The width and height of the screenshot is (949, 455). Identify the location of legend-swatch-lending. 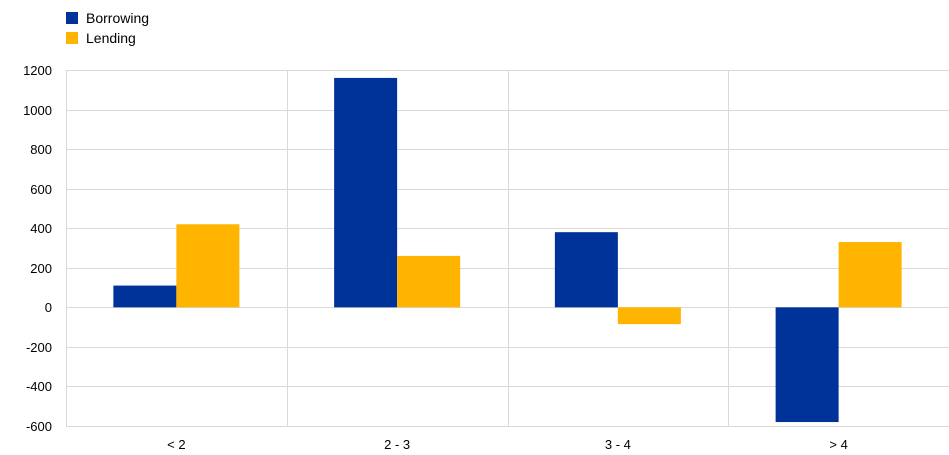
(72, 38).